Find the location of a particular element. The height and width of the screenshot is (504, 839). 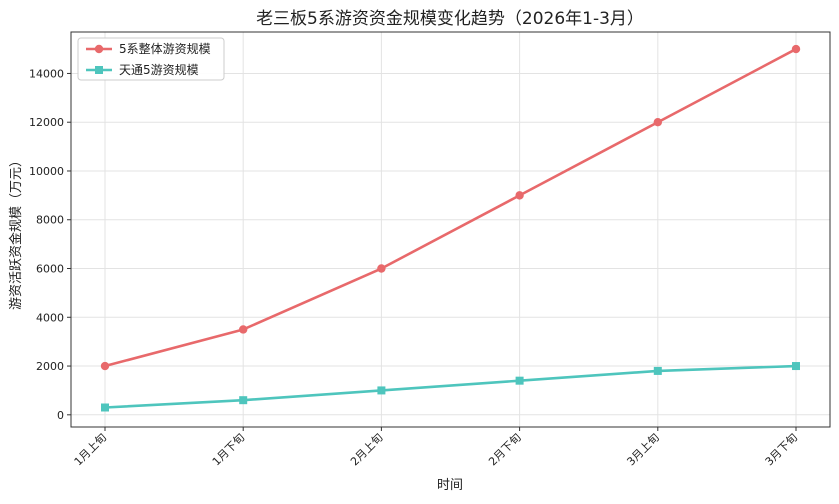

y-tick-label: 10000 is located at coordinates (46, 171).